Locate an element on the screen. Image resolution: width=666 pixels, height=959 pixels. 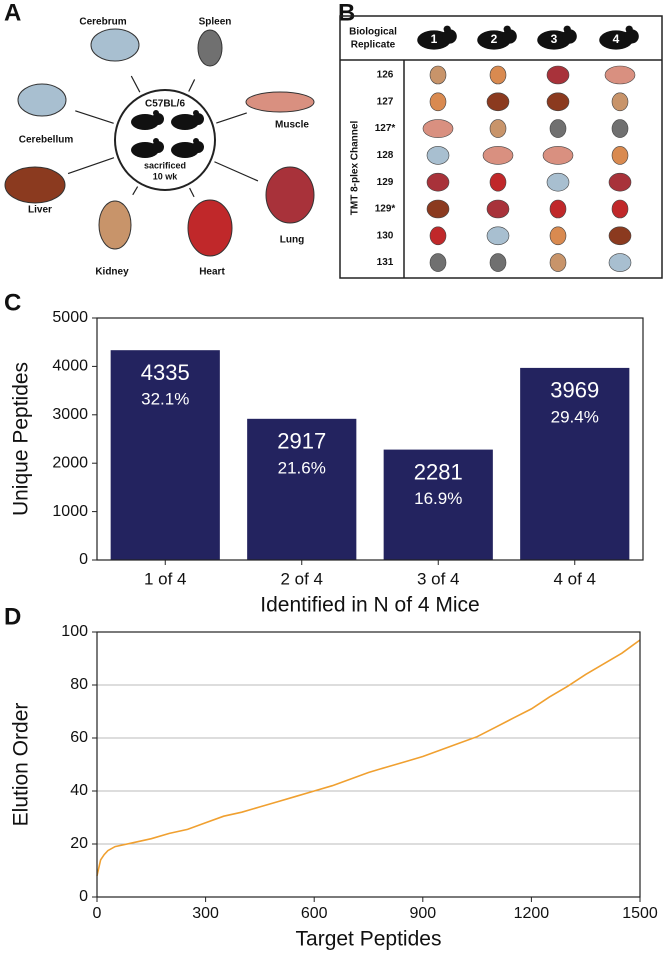
channel-label: 131 is located at coordinates (385, 262).